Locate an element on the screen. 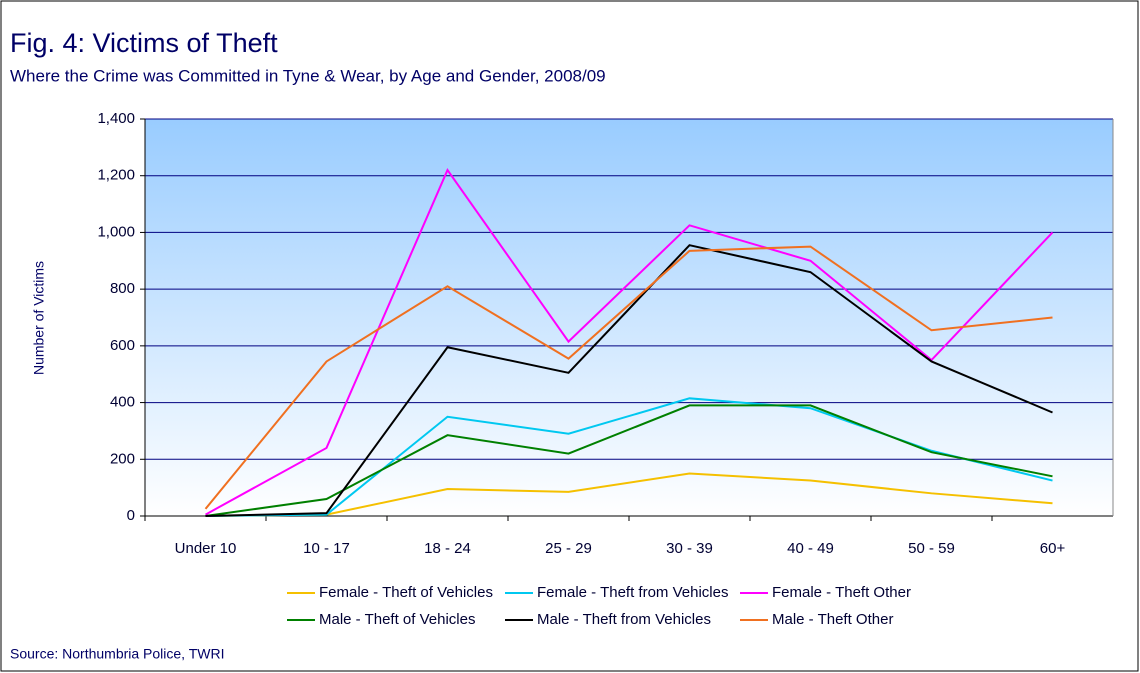  x-tick-label: 50 - 59 is located at coordinates (931, 548).